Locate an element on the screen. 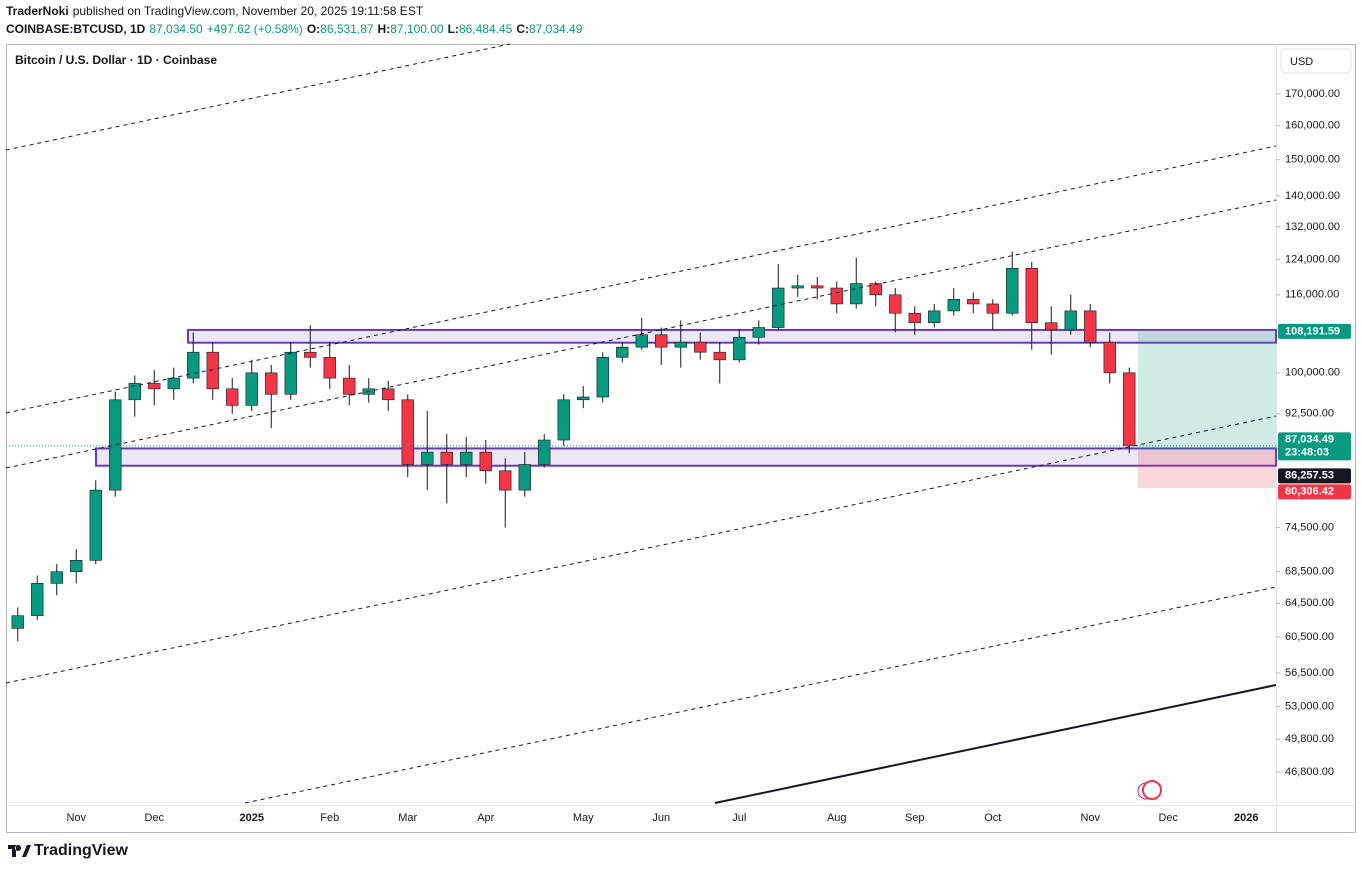  y-tick-label: 56,500.00 is located at coordinates (1309, 673).